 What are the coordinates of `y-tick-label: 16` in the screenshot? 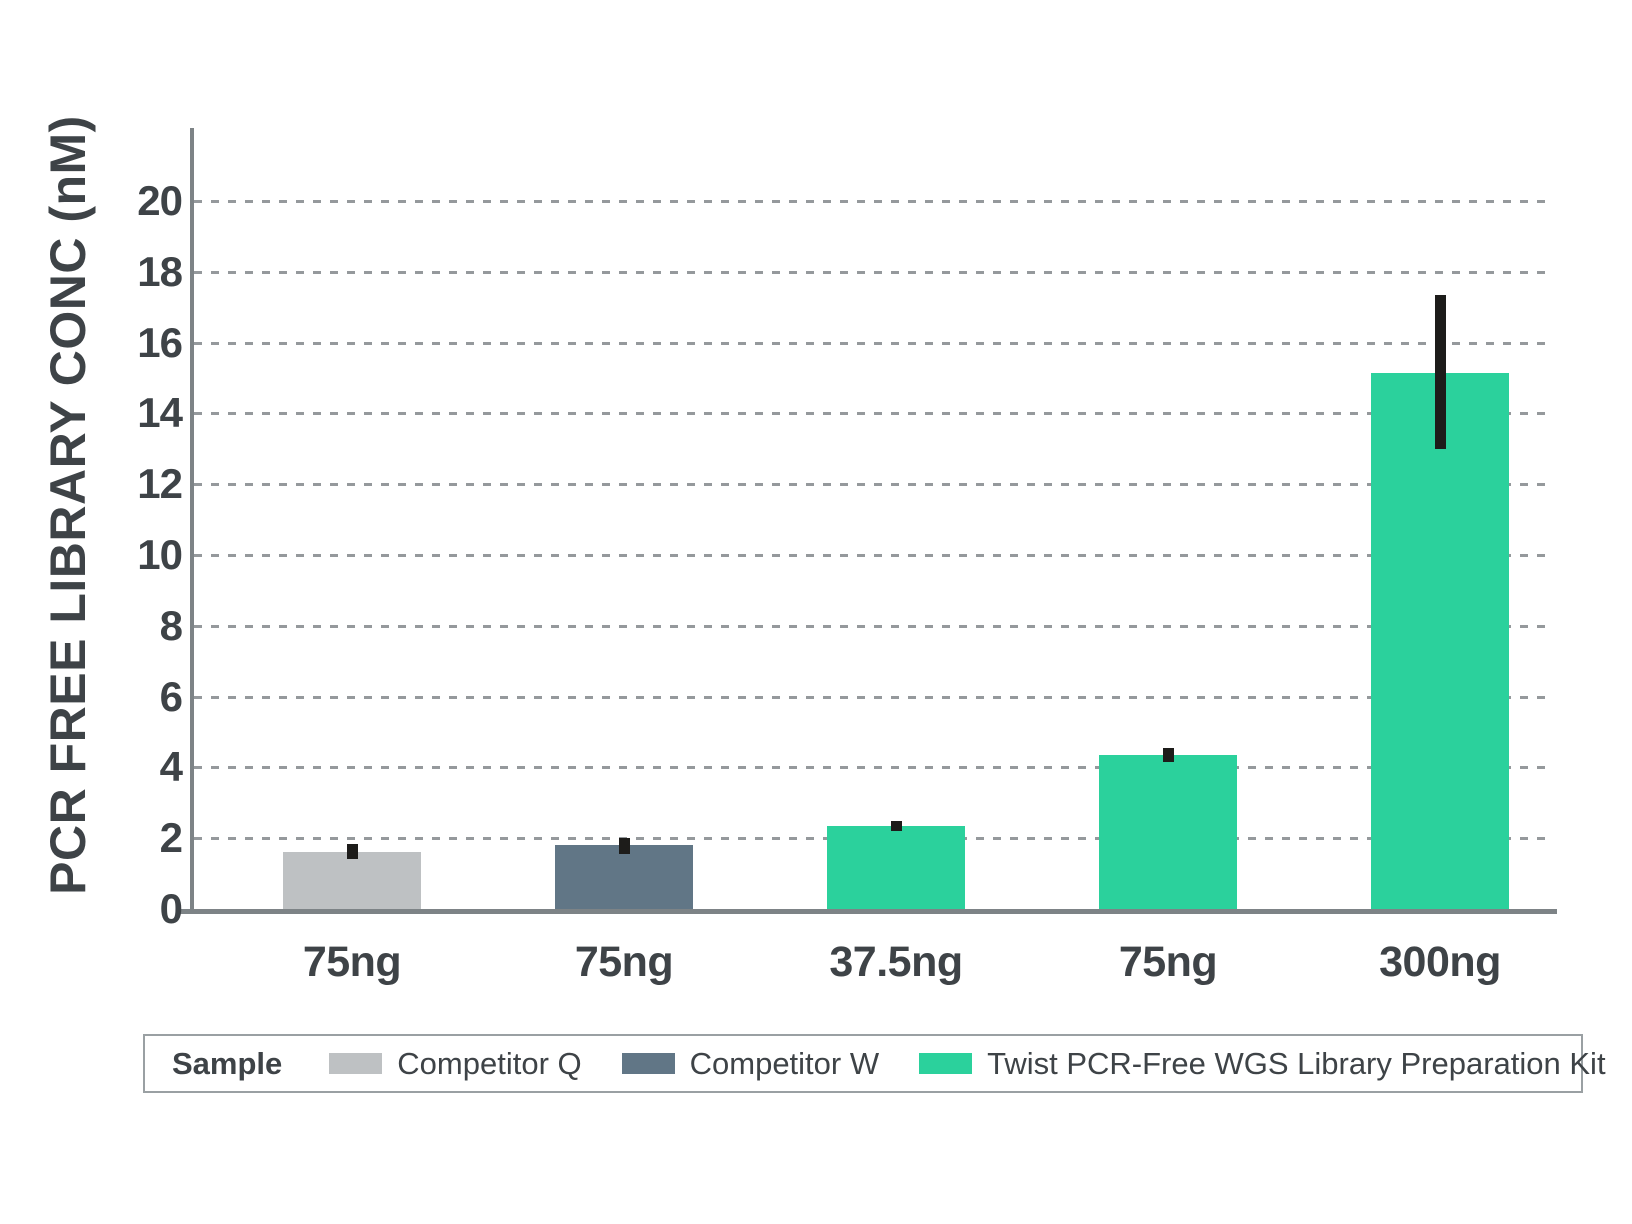 It's located at (160, 342).